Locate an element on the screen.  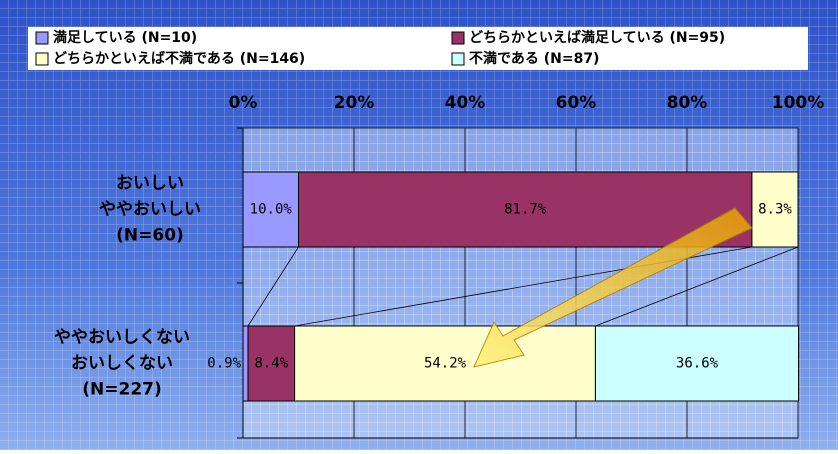
x-tick-label: 60% is located at coordinates (576, 103).